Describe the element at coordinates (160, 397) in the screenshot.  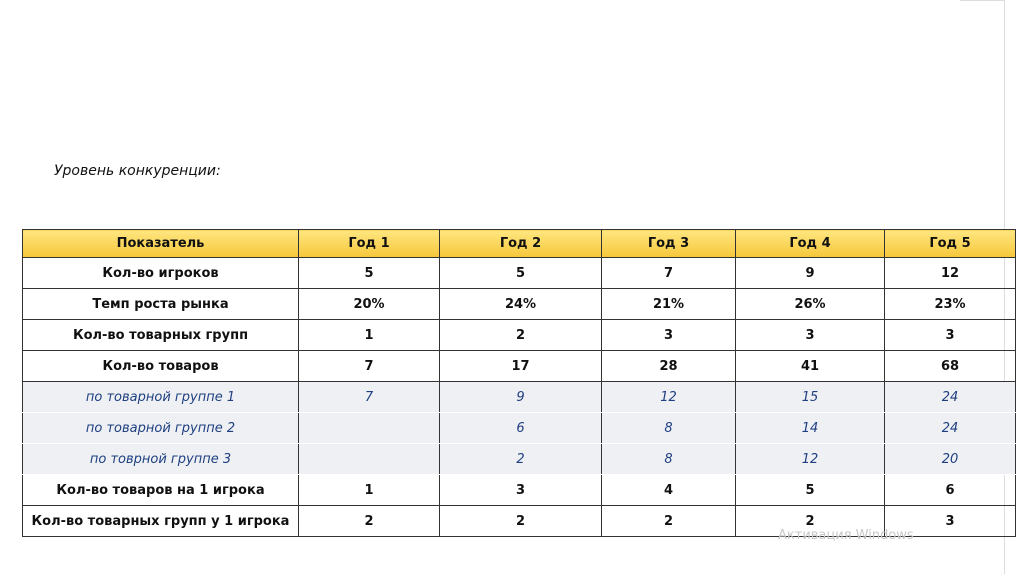
I see `row-label: по товарной группе 1` at that location.